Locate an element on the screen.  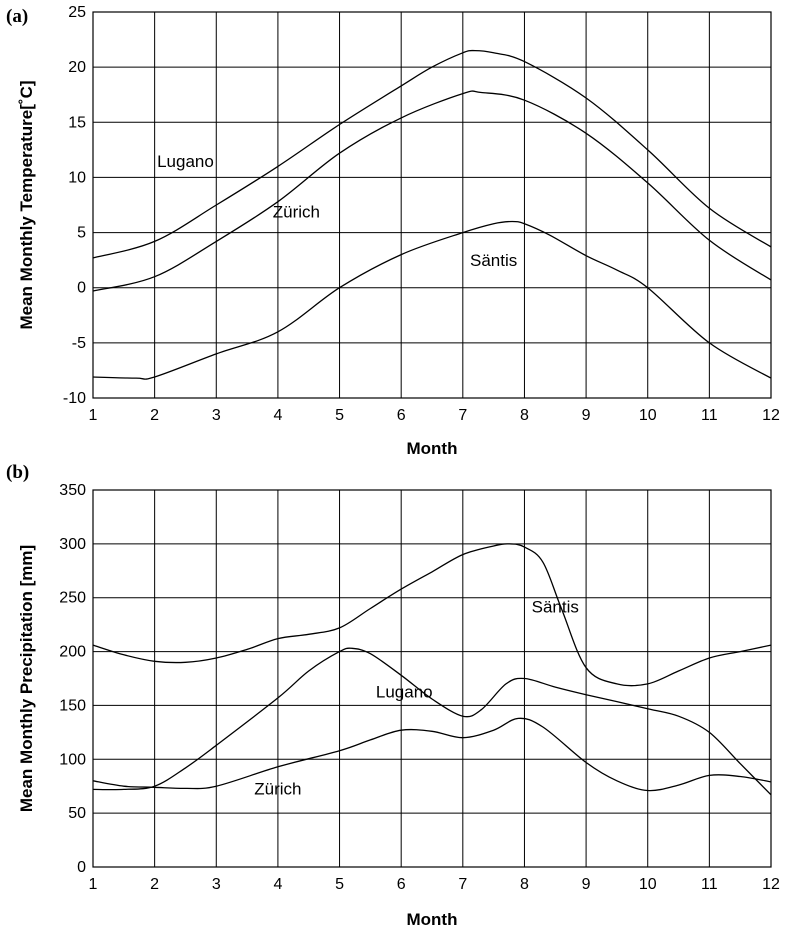
temperature-y-ticks: -10 -5 0 5 10 15 20 25 is located at coordinates (74, 205).